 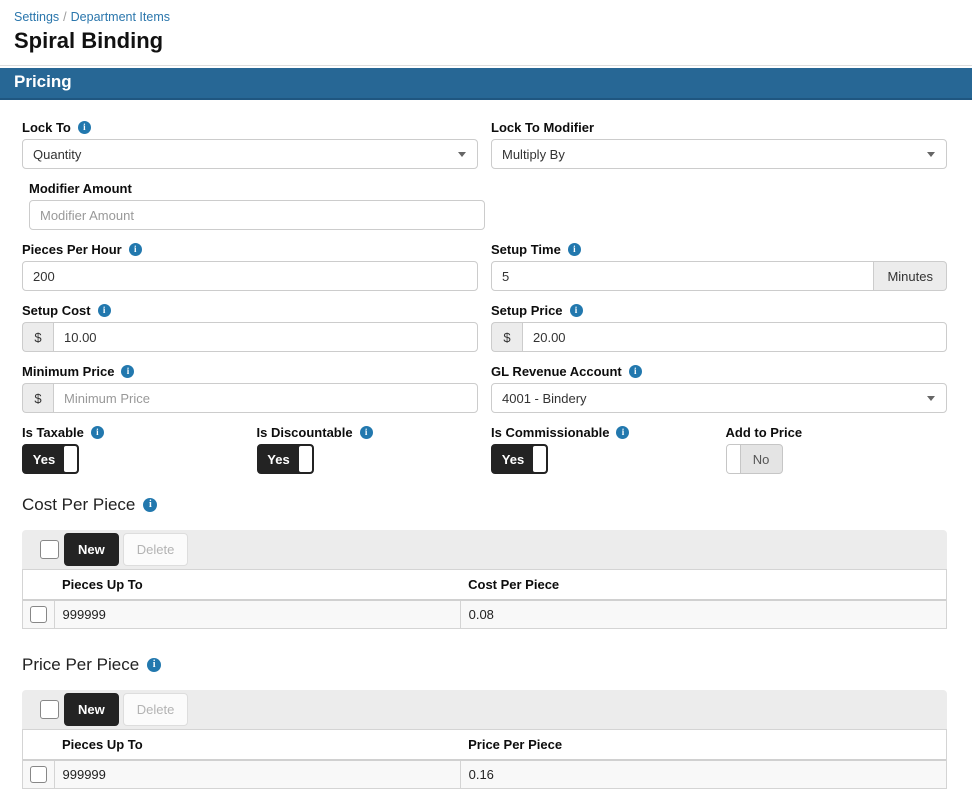 What do you see at coordinates (910, 276) in the screenshot?
I see `setup-time-unit-addon: Minutes` at bounding box center [910, 276].